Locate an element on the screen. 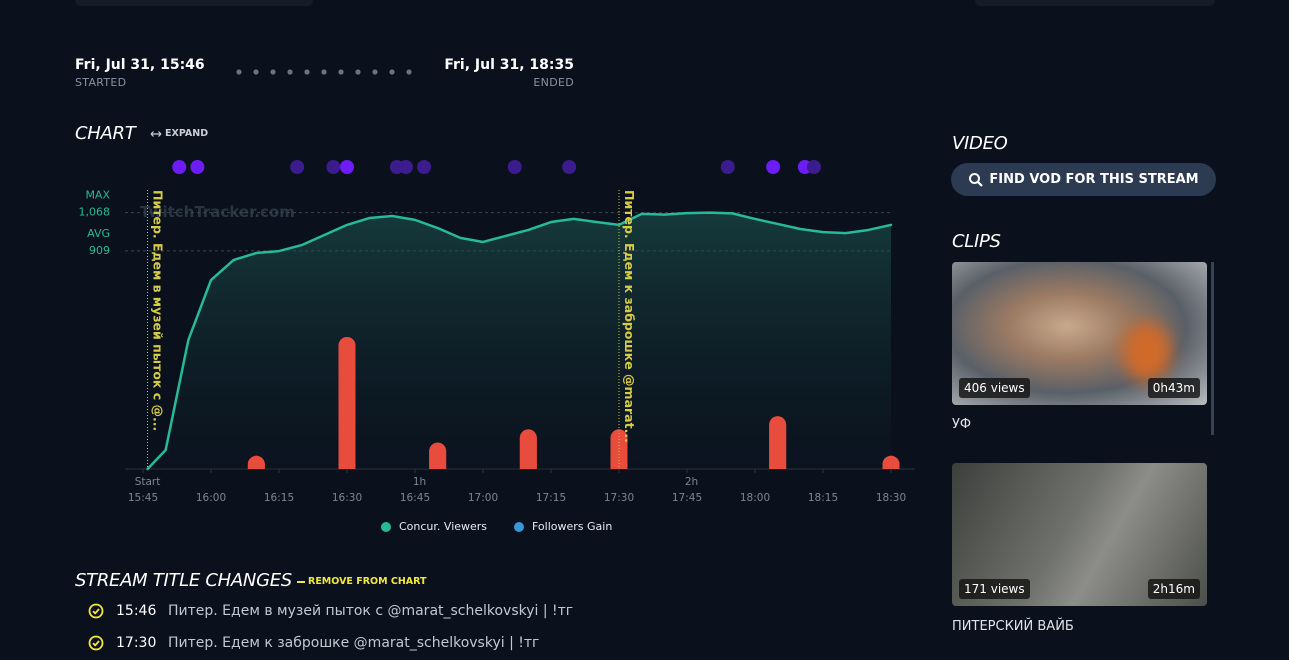 This screenshot has width=1289, height=660. expand-text: EXPAND is located at coordinates (187, 133).